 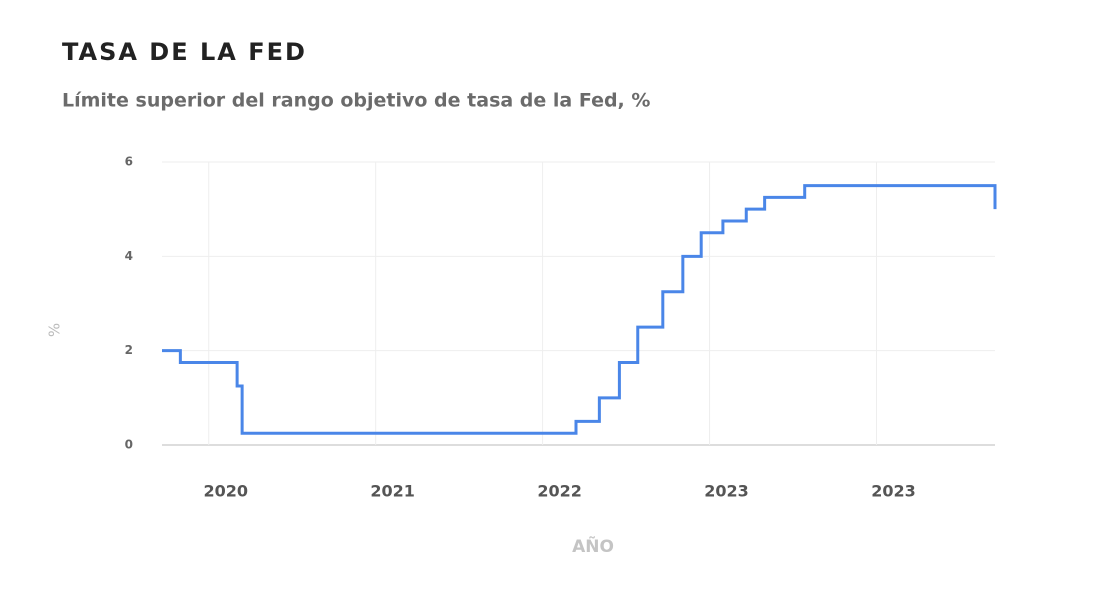 I want to click on y-tick-label: 4, so click(x=129, y=256).